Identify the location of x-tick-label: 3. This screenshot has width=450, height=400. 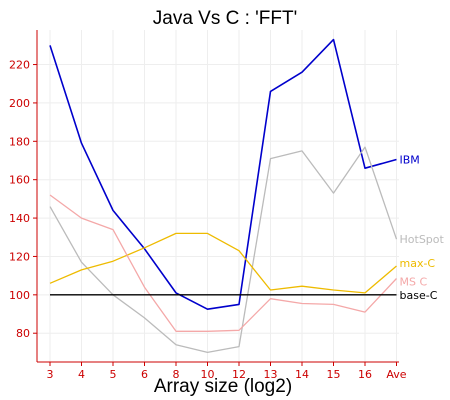
(50, 374).